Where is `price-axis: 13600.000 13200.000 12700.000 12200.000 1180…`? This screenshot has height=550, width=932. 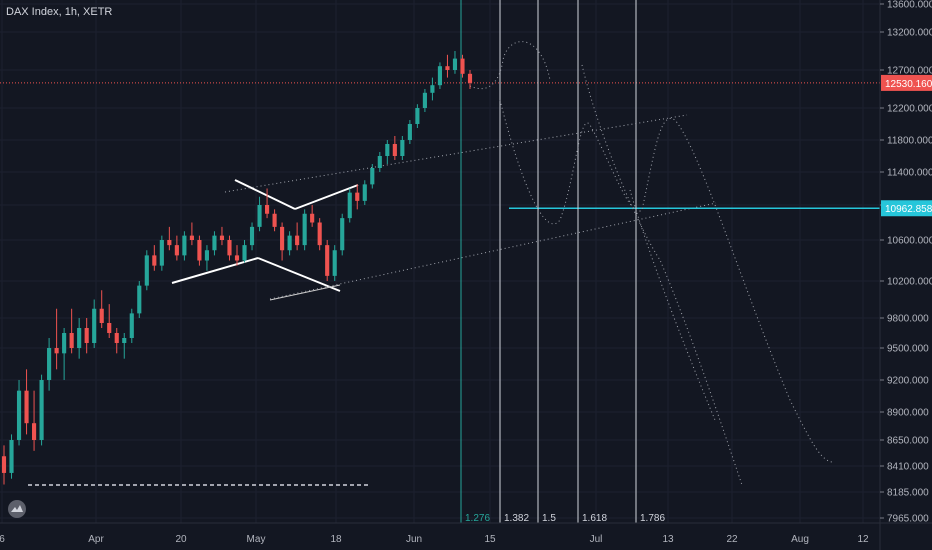 price-axis: 13600.000 13200.000 12700.000 12200.000 1180… is located at coordinates (905, 275).